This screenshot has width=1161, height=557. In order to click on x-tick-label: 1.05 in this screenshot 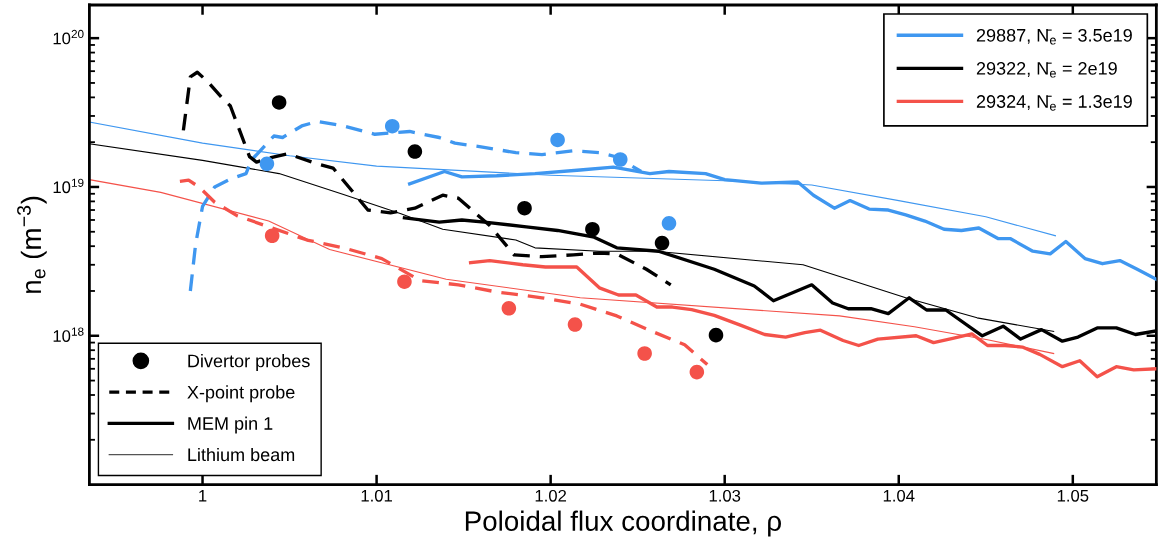, I will do `click(1073, 495)`.